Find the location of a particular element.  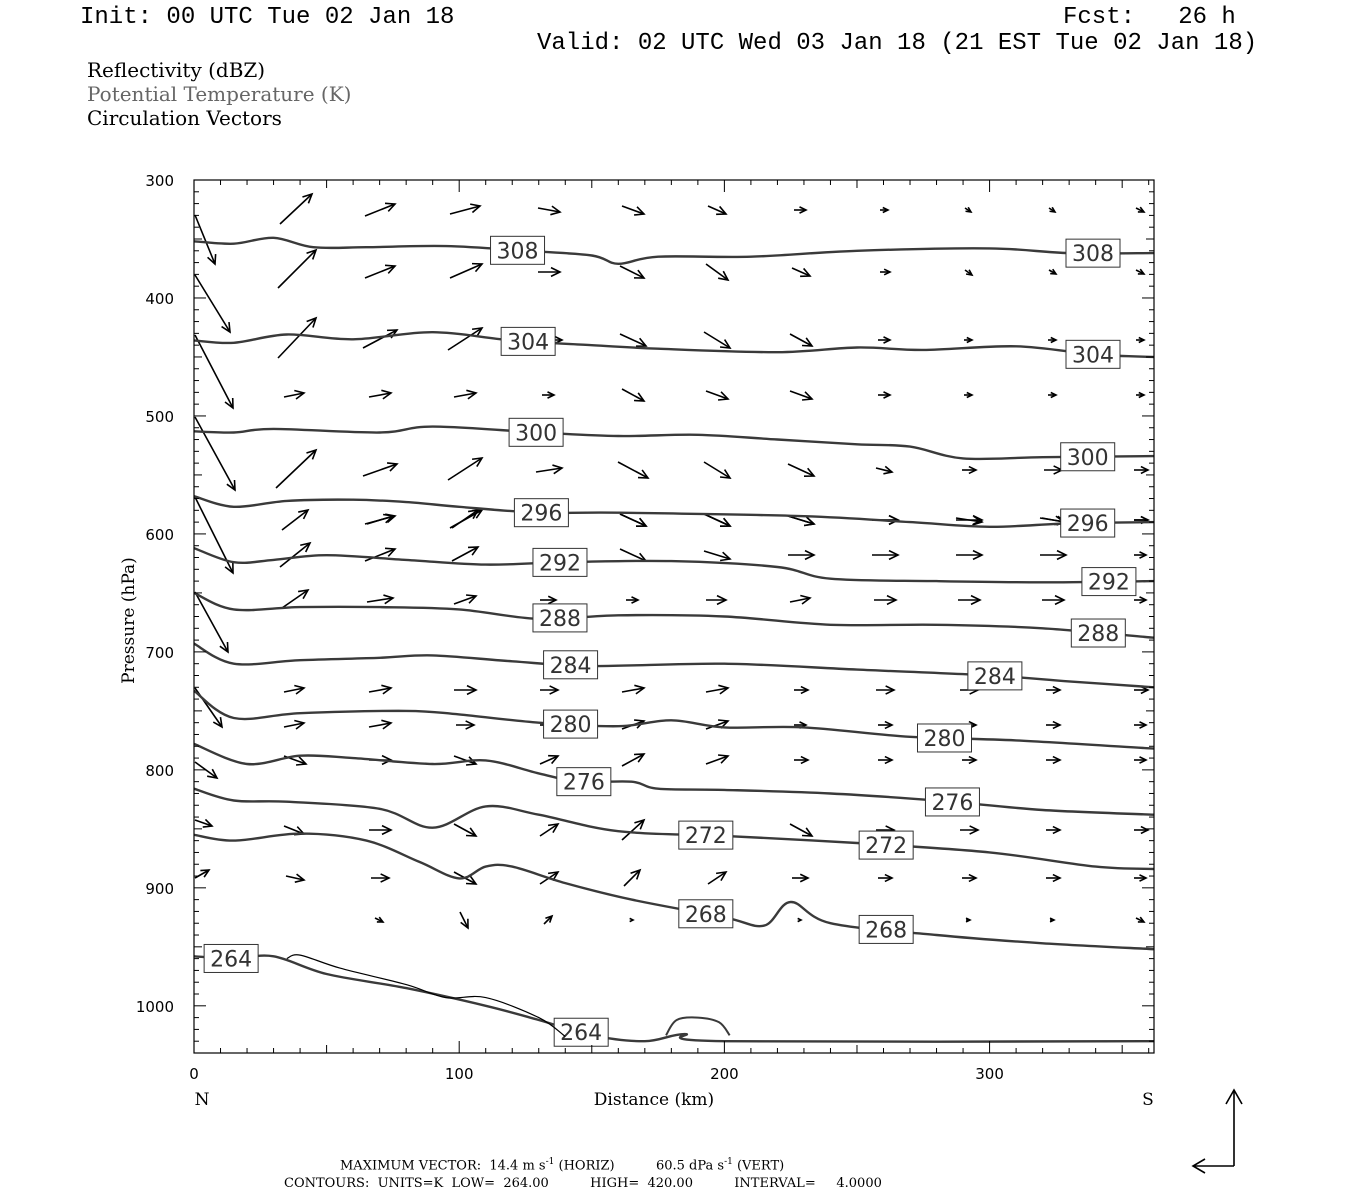

y-tick-label: 900 is located at coordinates (159, 889).